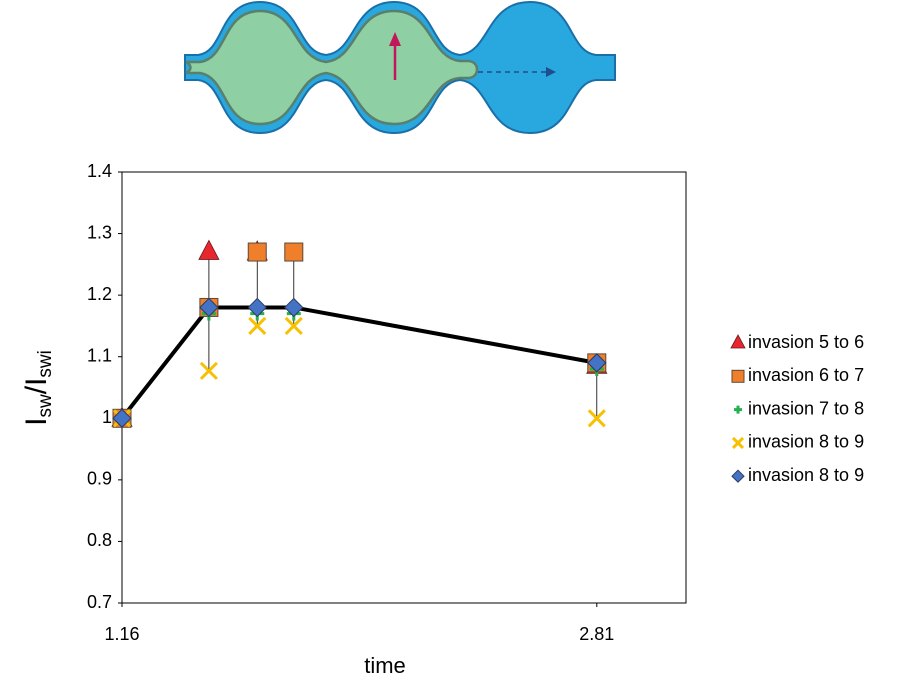 This screenshot has height=689, width=917. I want to click on channel-diagram, so click(400, 67).